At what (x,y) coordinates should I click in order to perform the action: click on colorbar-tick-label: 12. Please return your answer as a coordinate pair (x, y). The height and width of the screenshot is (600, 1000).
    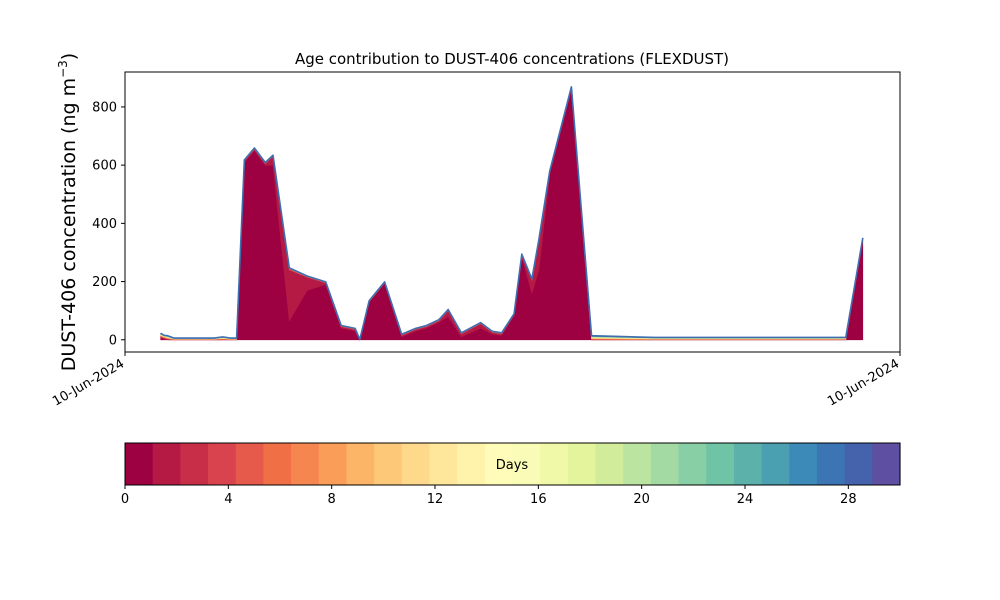
    Looking at the image, I should click on (435, 499).